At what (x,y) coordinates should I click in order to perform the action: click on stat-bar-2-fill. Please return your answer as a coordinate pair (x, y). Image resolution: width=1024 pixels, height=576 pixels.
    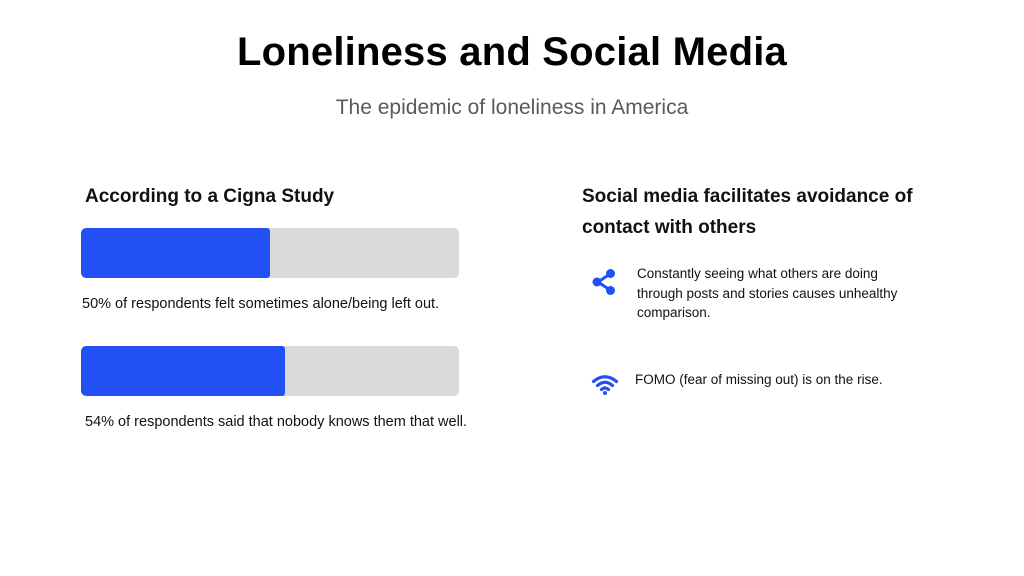
    Looking at the image, I should click on (183, 371).